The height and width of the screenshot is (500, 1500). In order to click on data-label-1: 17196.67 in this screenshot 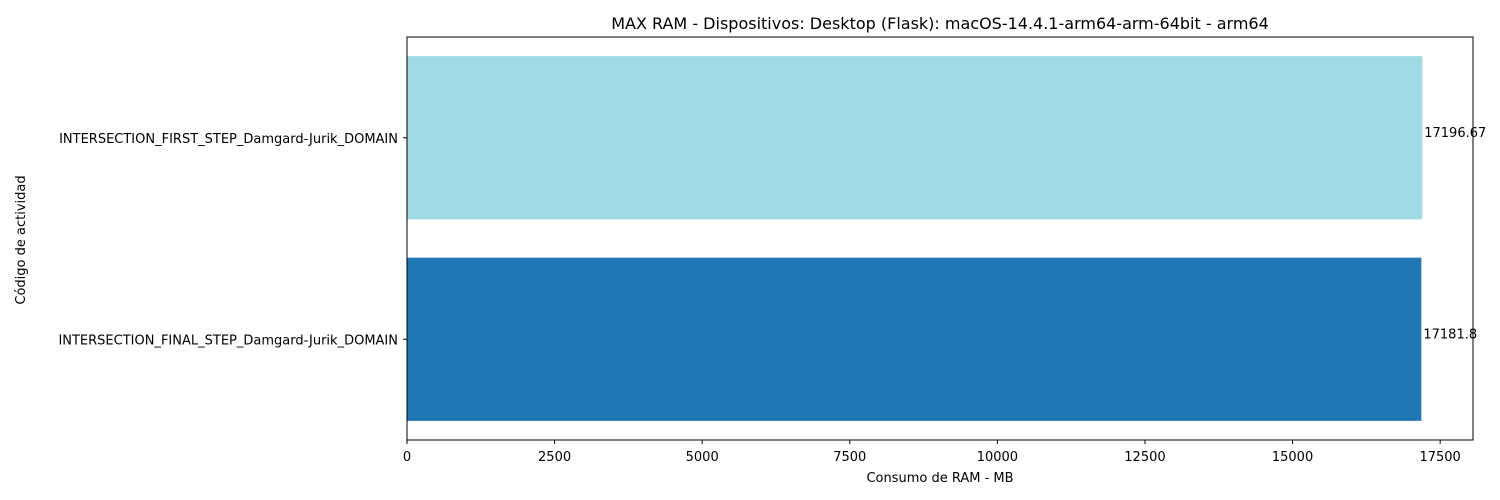, I will do `click(1455, 133)`.